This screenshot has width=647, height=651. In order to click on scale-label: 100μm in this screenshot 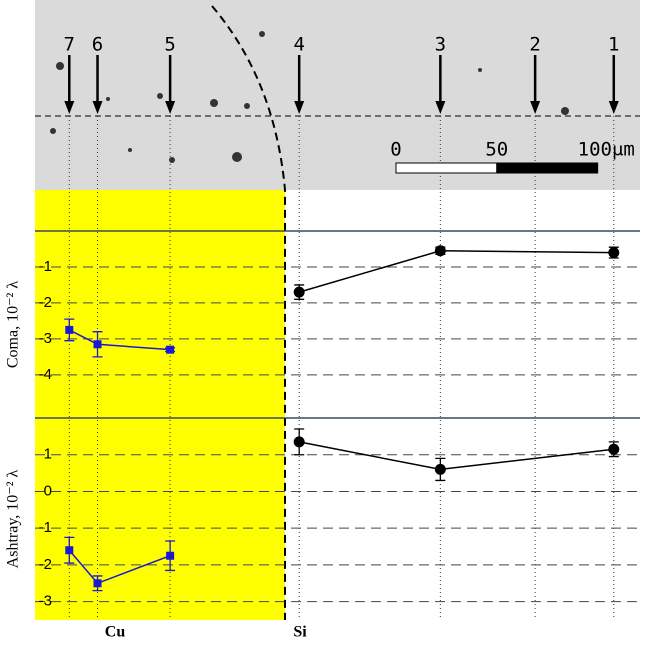, I will do `click(606, 150)`.